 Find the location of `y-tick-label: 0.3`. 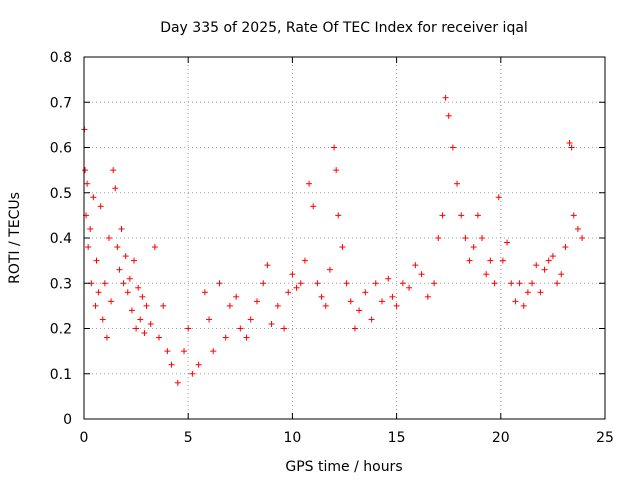

y-tick-label: 0.3 is located at coordinates (61, 284).